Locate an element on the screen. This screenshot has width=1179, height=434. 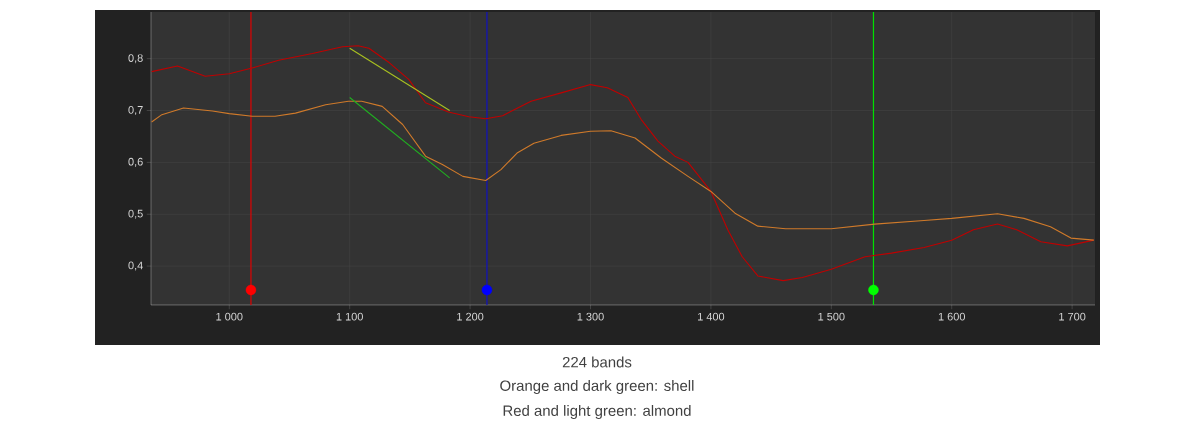
text: 224 bands is located at coordinates (597, 362).